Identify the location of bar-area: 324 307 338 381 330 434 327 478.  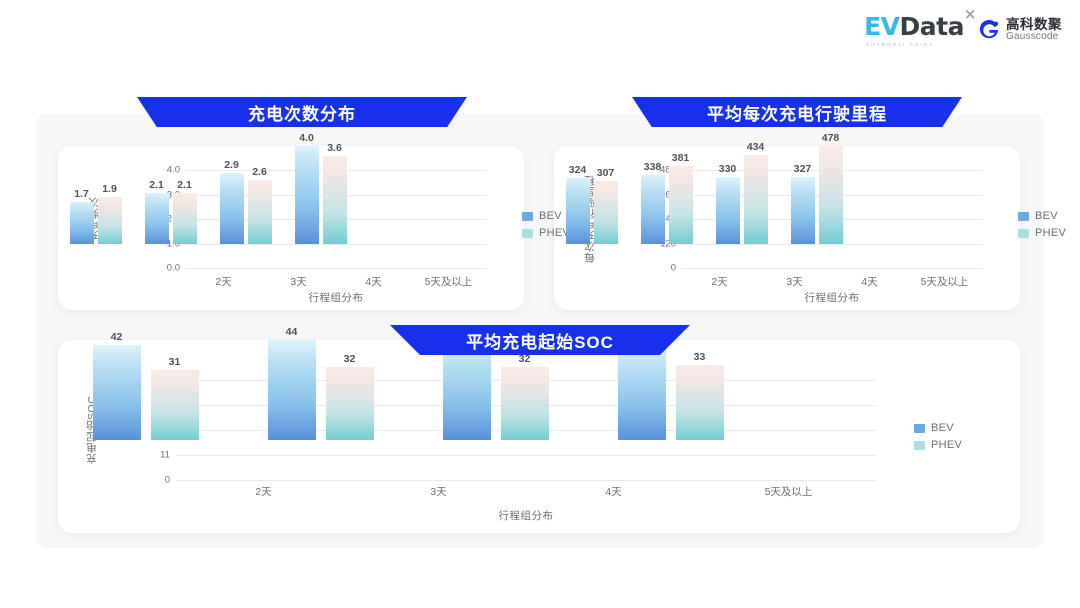
(704, 188).